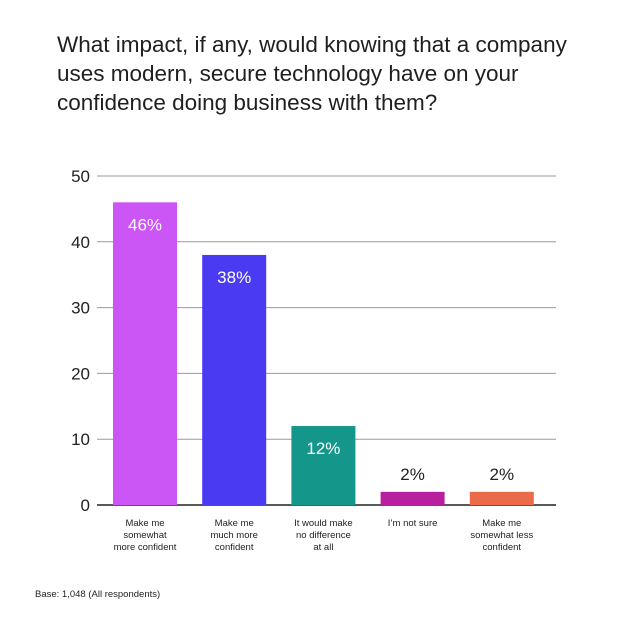  What do you see at coordinates (501, 535) in the screenshot?
I see `x-tick-label: somewhat less` at bounding box center [501, 535].